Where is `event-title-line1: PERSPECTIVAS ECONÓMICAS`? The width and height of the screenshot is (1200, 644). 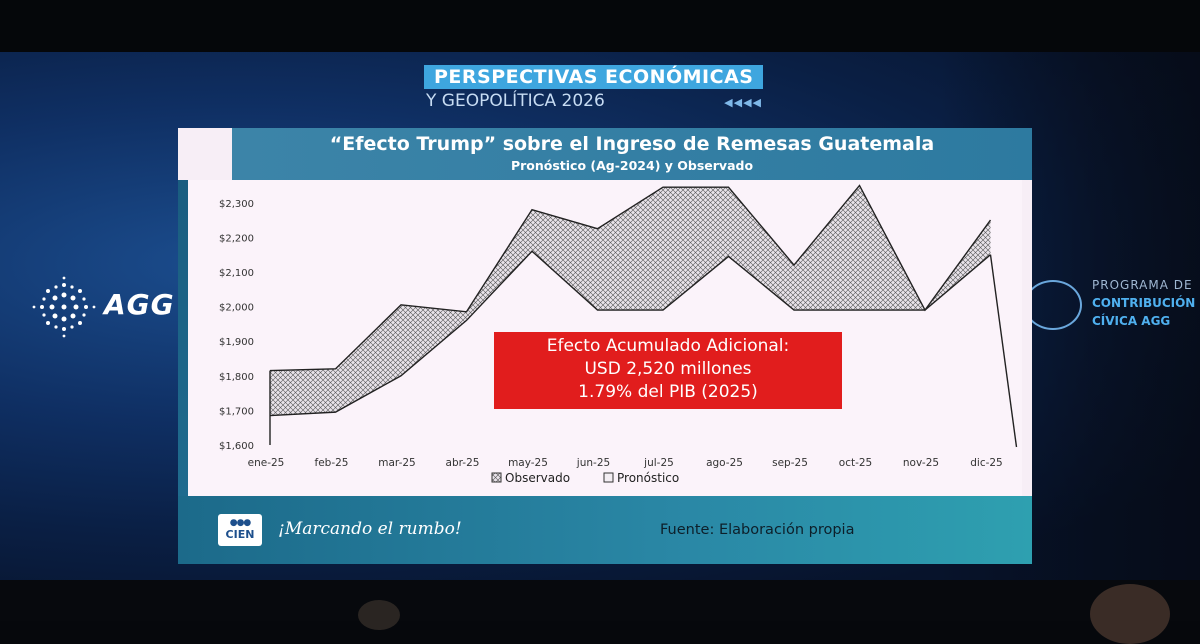 event-title-line1: PERSPECTIVAS ECONÓMICAS is located at coordinates (594, 77).